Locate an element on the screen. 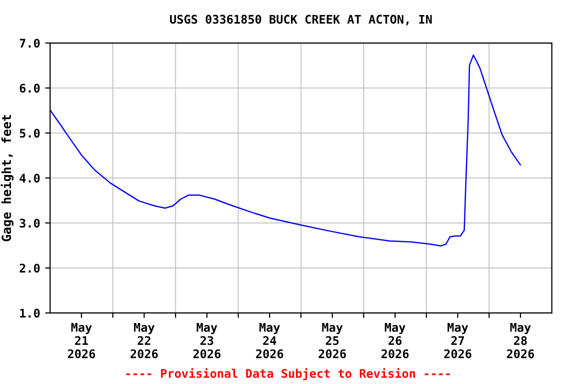  y-tick-label: 6.0 is located at coordinates (30, 88).